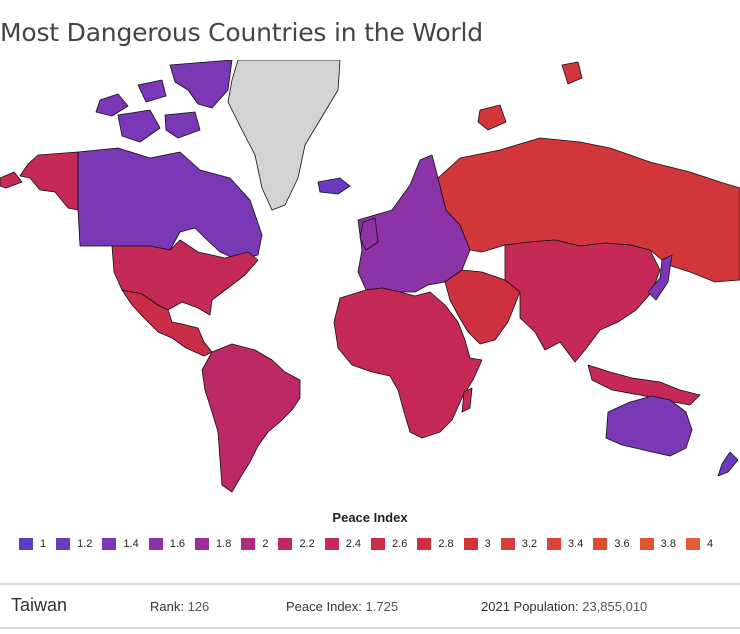  Describe the element at coordinates (131, 544) in the screenshot. I see `legend-label: 1.4` at that location.